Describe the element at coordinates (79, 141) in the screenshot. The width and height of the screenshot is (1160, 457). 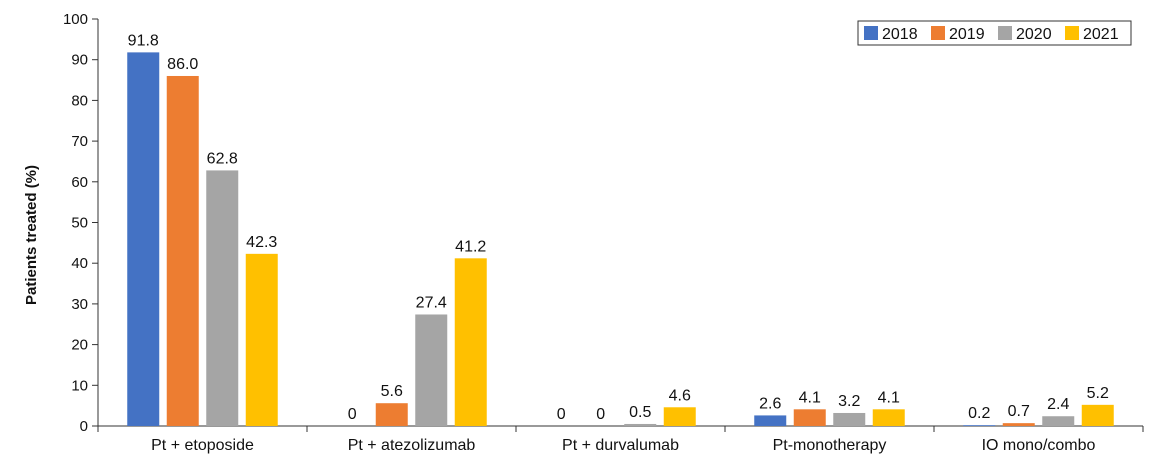
I see `y-tick-label: 70` at that location.